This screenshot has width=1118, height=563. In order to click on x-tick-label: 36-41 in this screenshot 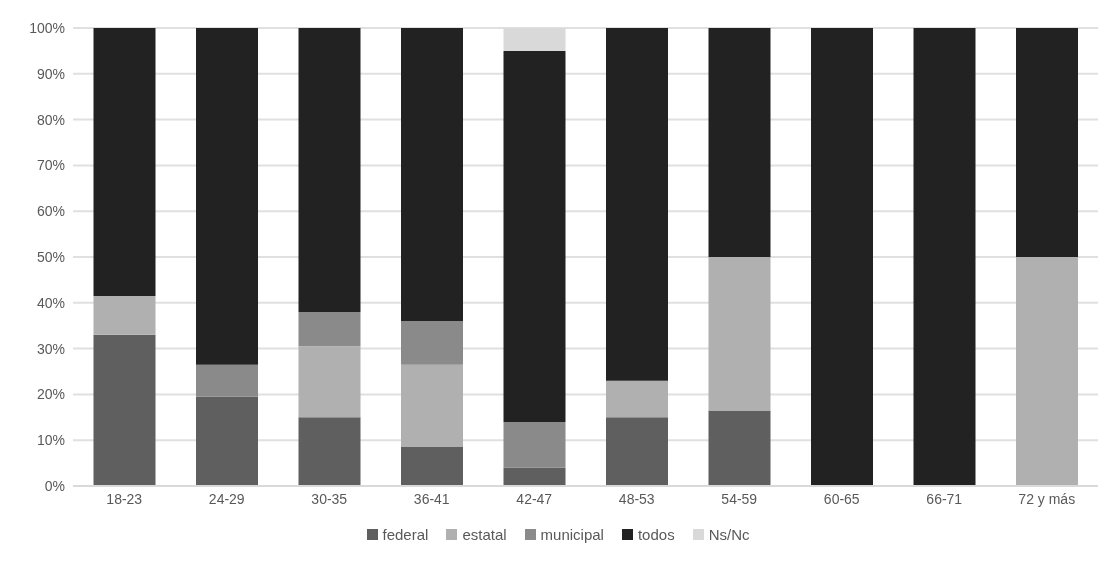, I will do `click(431, 498)`.